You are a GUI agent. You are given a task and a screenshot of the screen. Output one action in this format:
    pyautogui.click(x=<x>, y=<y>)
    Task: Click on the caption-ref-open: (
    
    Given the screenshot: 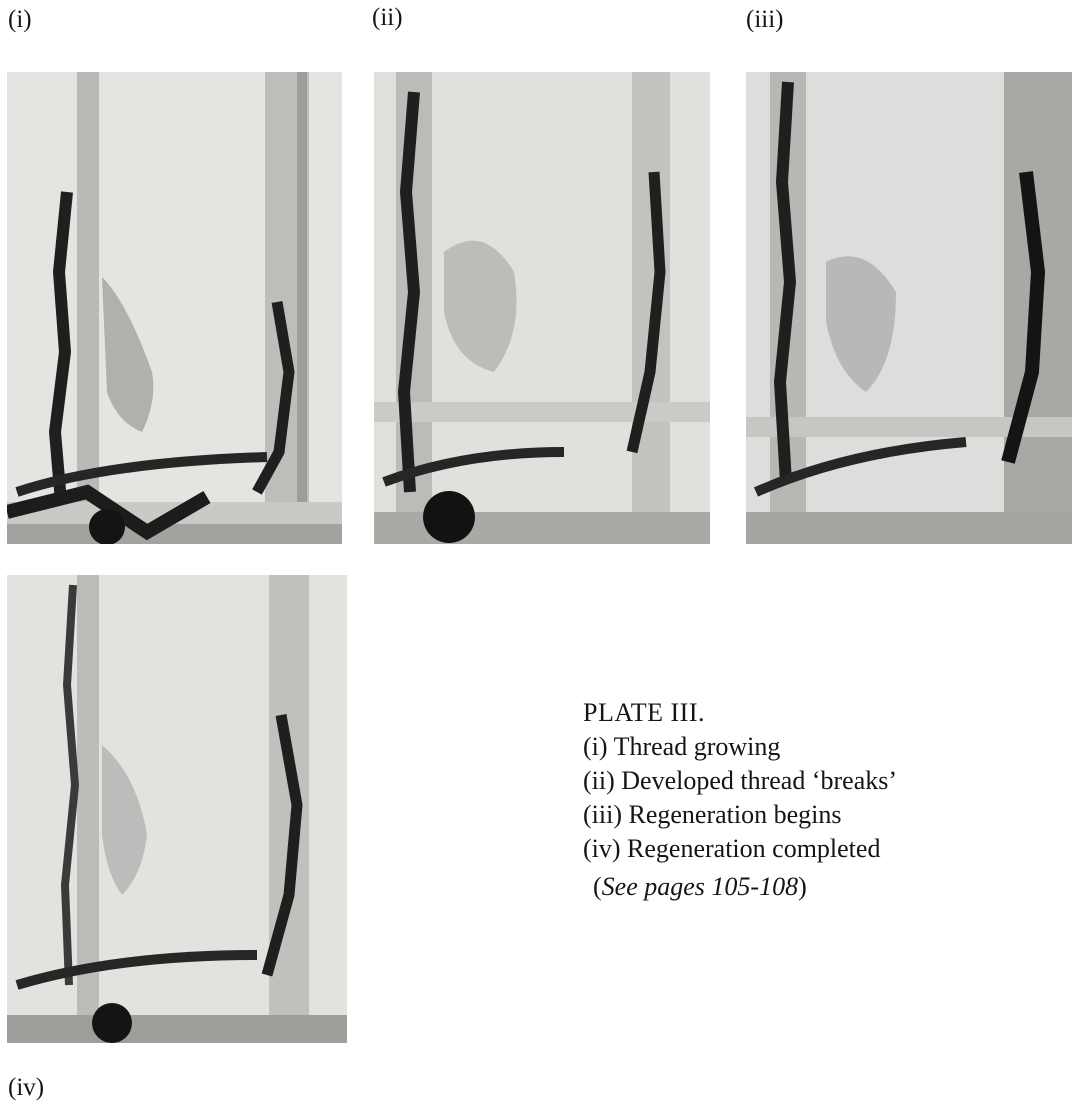 What is the action you would take?
    pyautogui.click(x=597, y=886)
    